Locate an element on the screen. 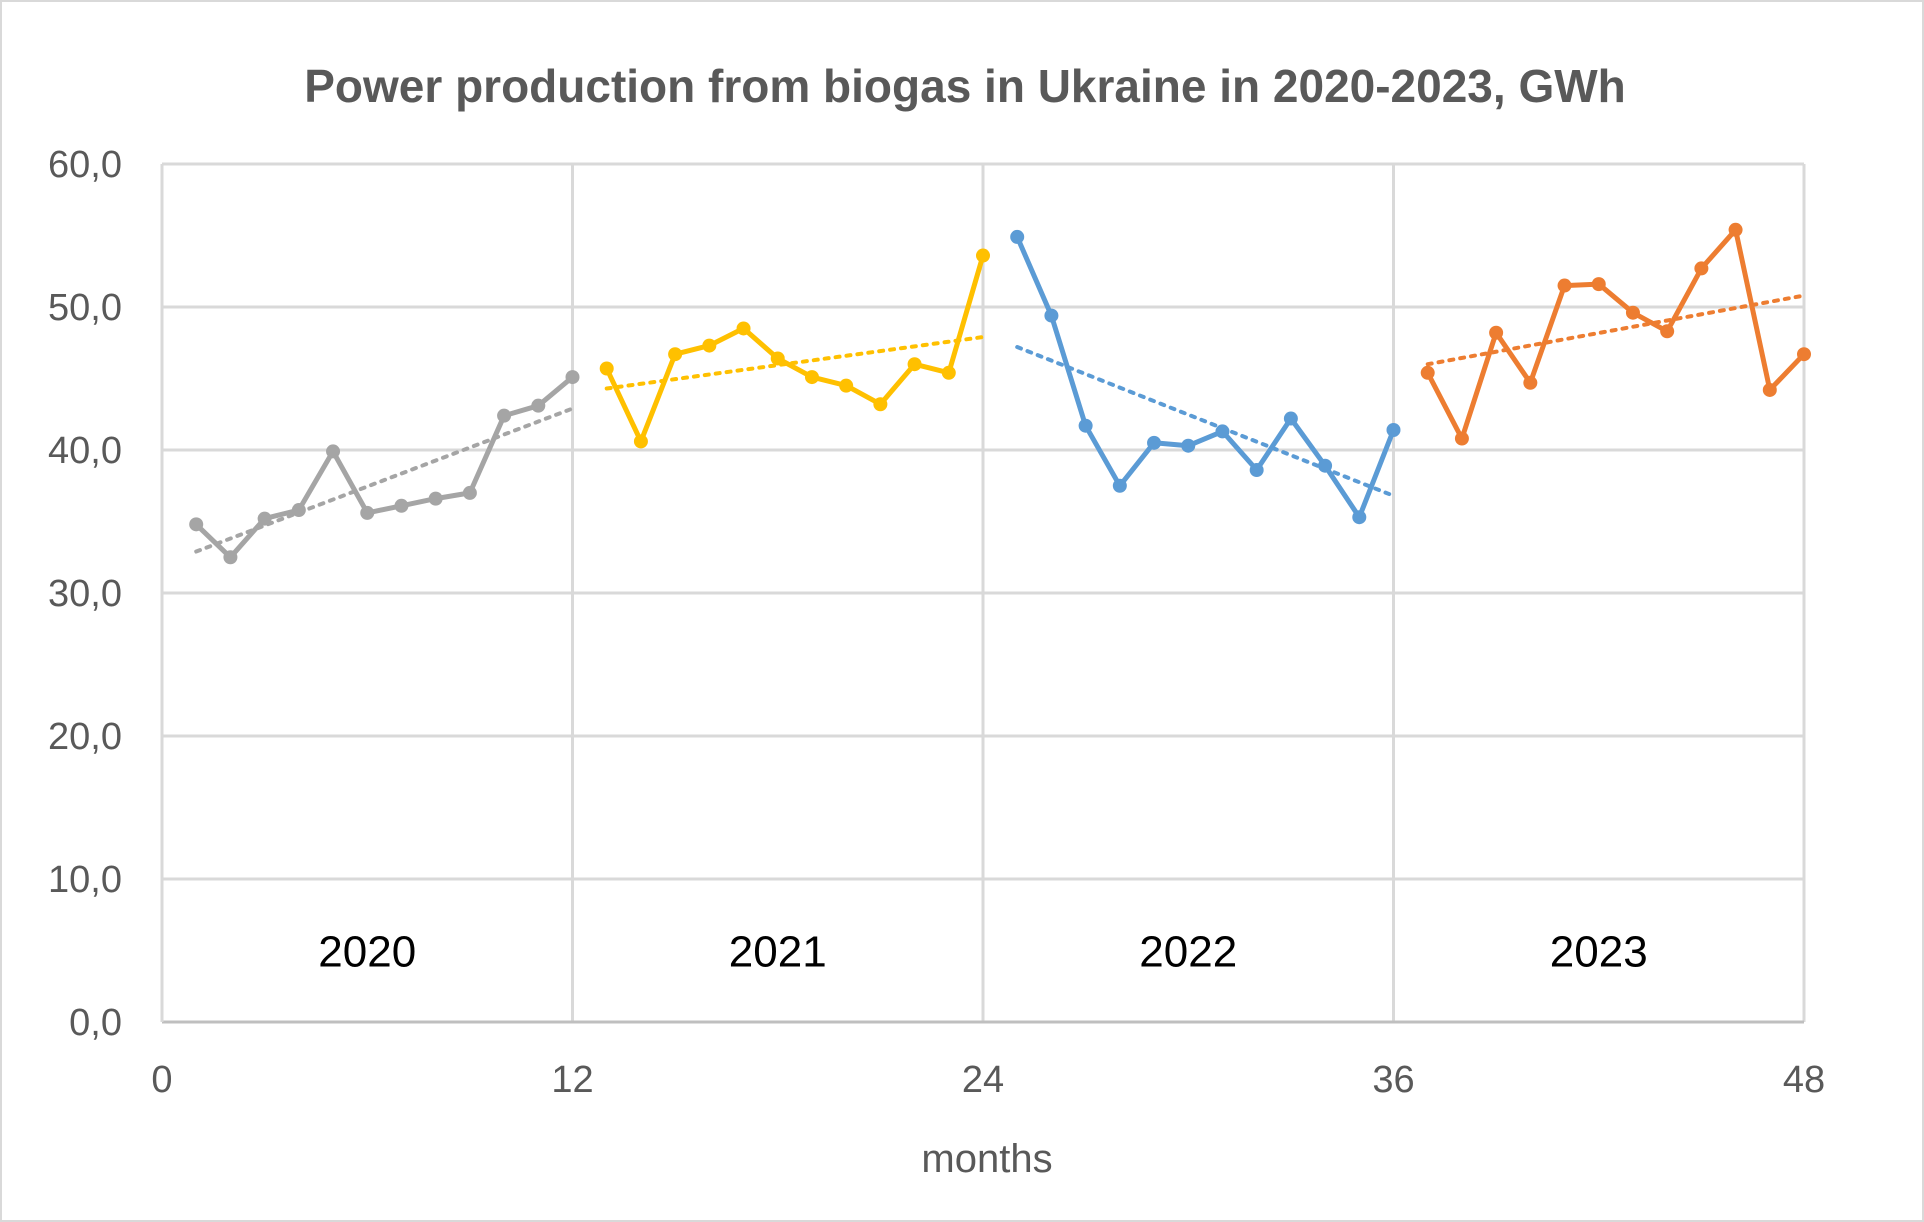  x-tick-label: 24 is located at coordinates (983, 1080).